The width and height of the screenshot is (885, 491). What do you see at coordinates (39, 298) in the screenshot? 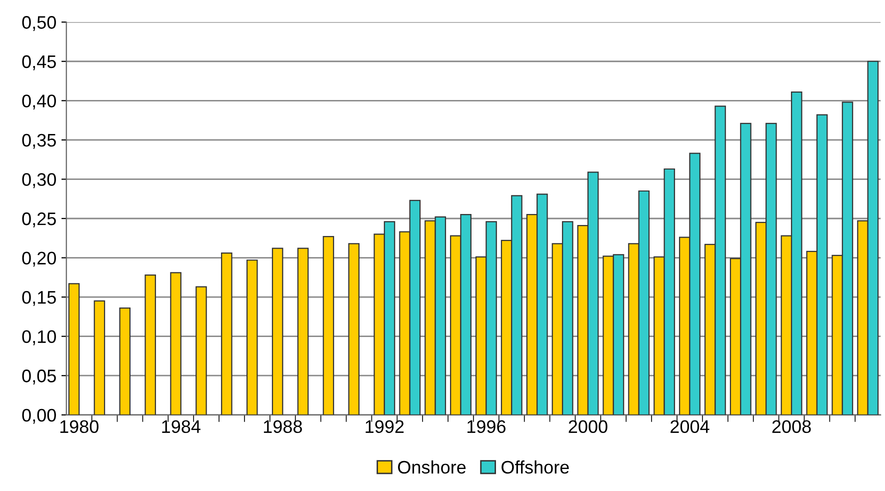
I see `y-tick-label: 0,15` at bounding box center [39, 298].